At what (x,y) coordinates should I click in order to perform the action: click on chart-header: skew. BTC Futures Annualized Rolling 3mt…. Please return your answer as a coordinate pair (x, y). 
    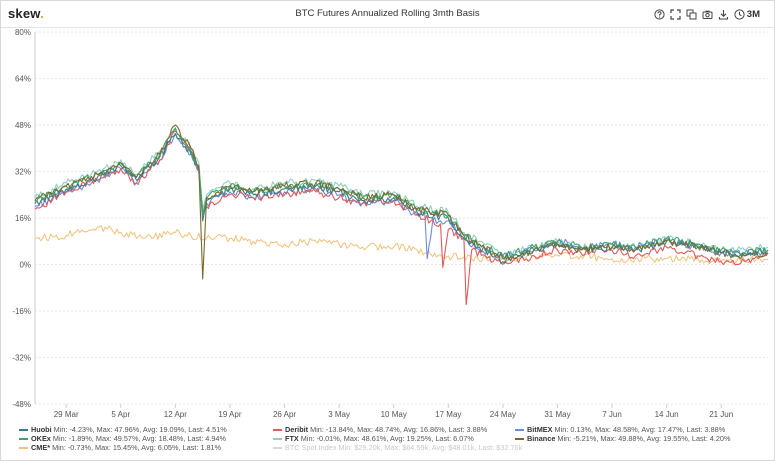
    Looking at the image, I should click on (387, 14).